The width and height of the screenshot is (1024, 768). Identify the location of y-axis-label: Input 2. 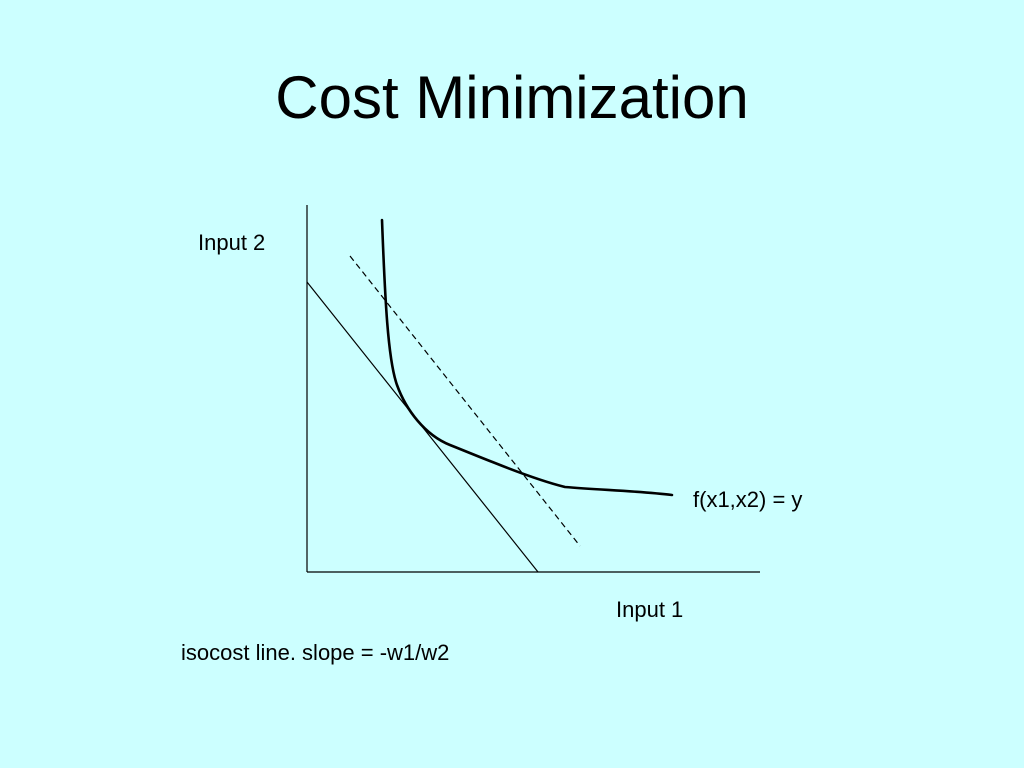
(232, 242).